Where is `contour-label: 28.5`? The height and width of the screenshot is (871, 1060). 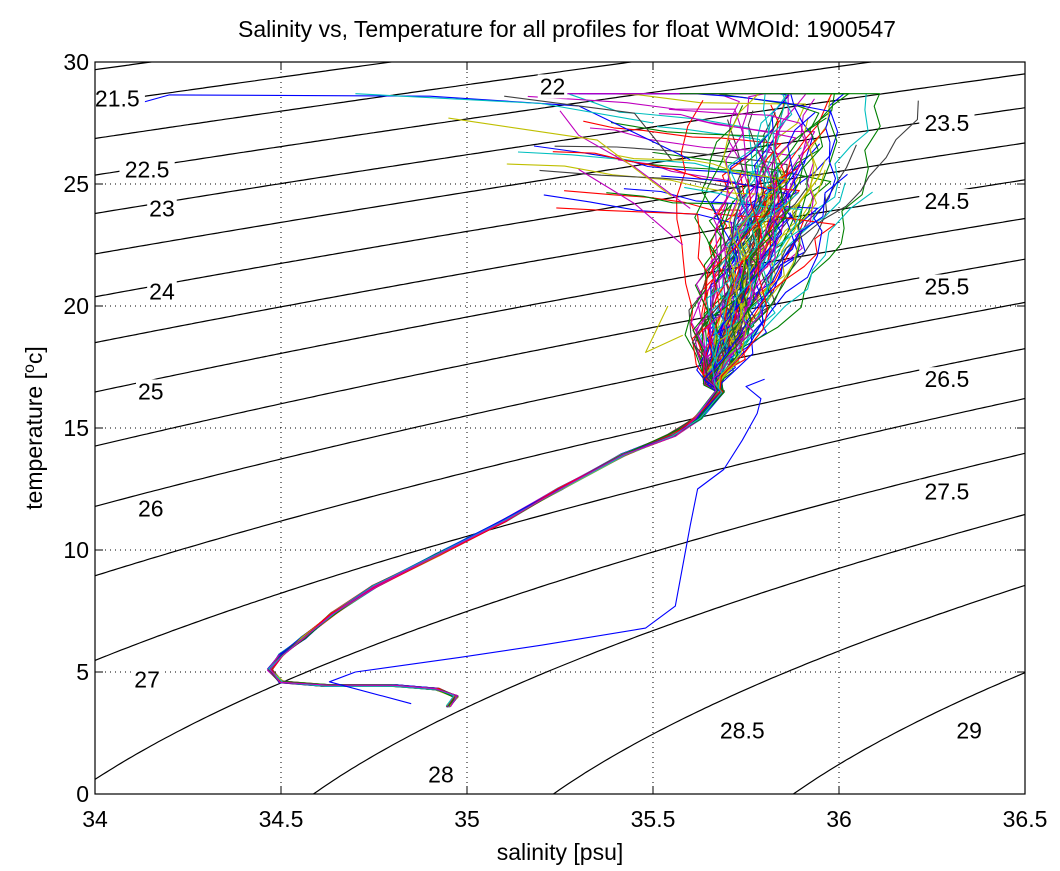
contour-label: 28.5 is located at coordinates (742, 731).